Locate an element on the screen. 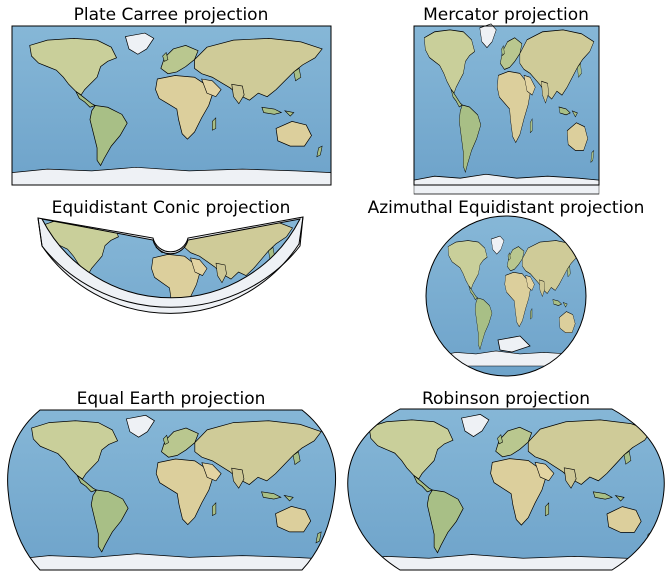 This screenshot has height=577, width=671. map-mercator is located at coordinates (506, 109).